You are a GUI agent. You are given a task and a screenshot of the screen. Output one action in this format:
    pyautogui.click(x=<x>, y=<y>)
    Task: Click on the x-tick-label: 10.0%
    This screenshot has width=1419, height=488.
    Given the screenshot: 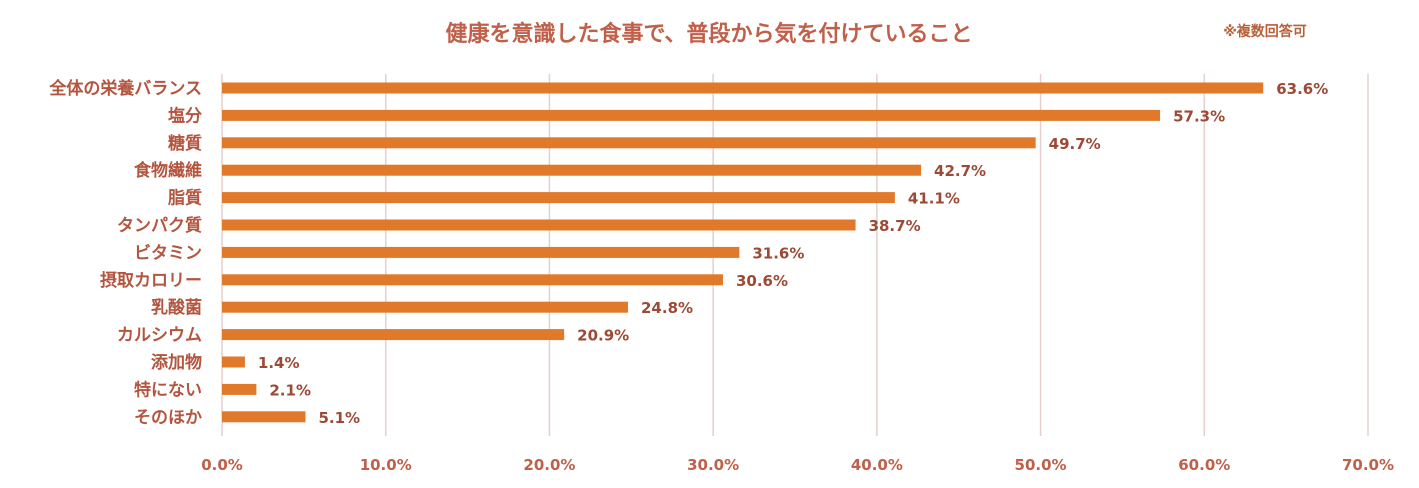 What is the action you would take?
    pyautogui.click(x=386, y=465)
    